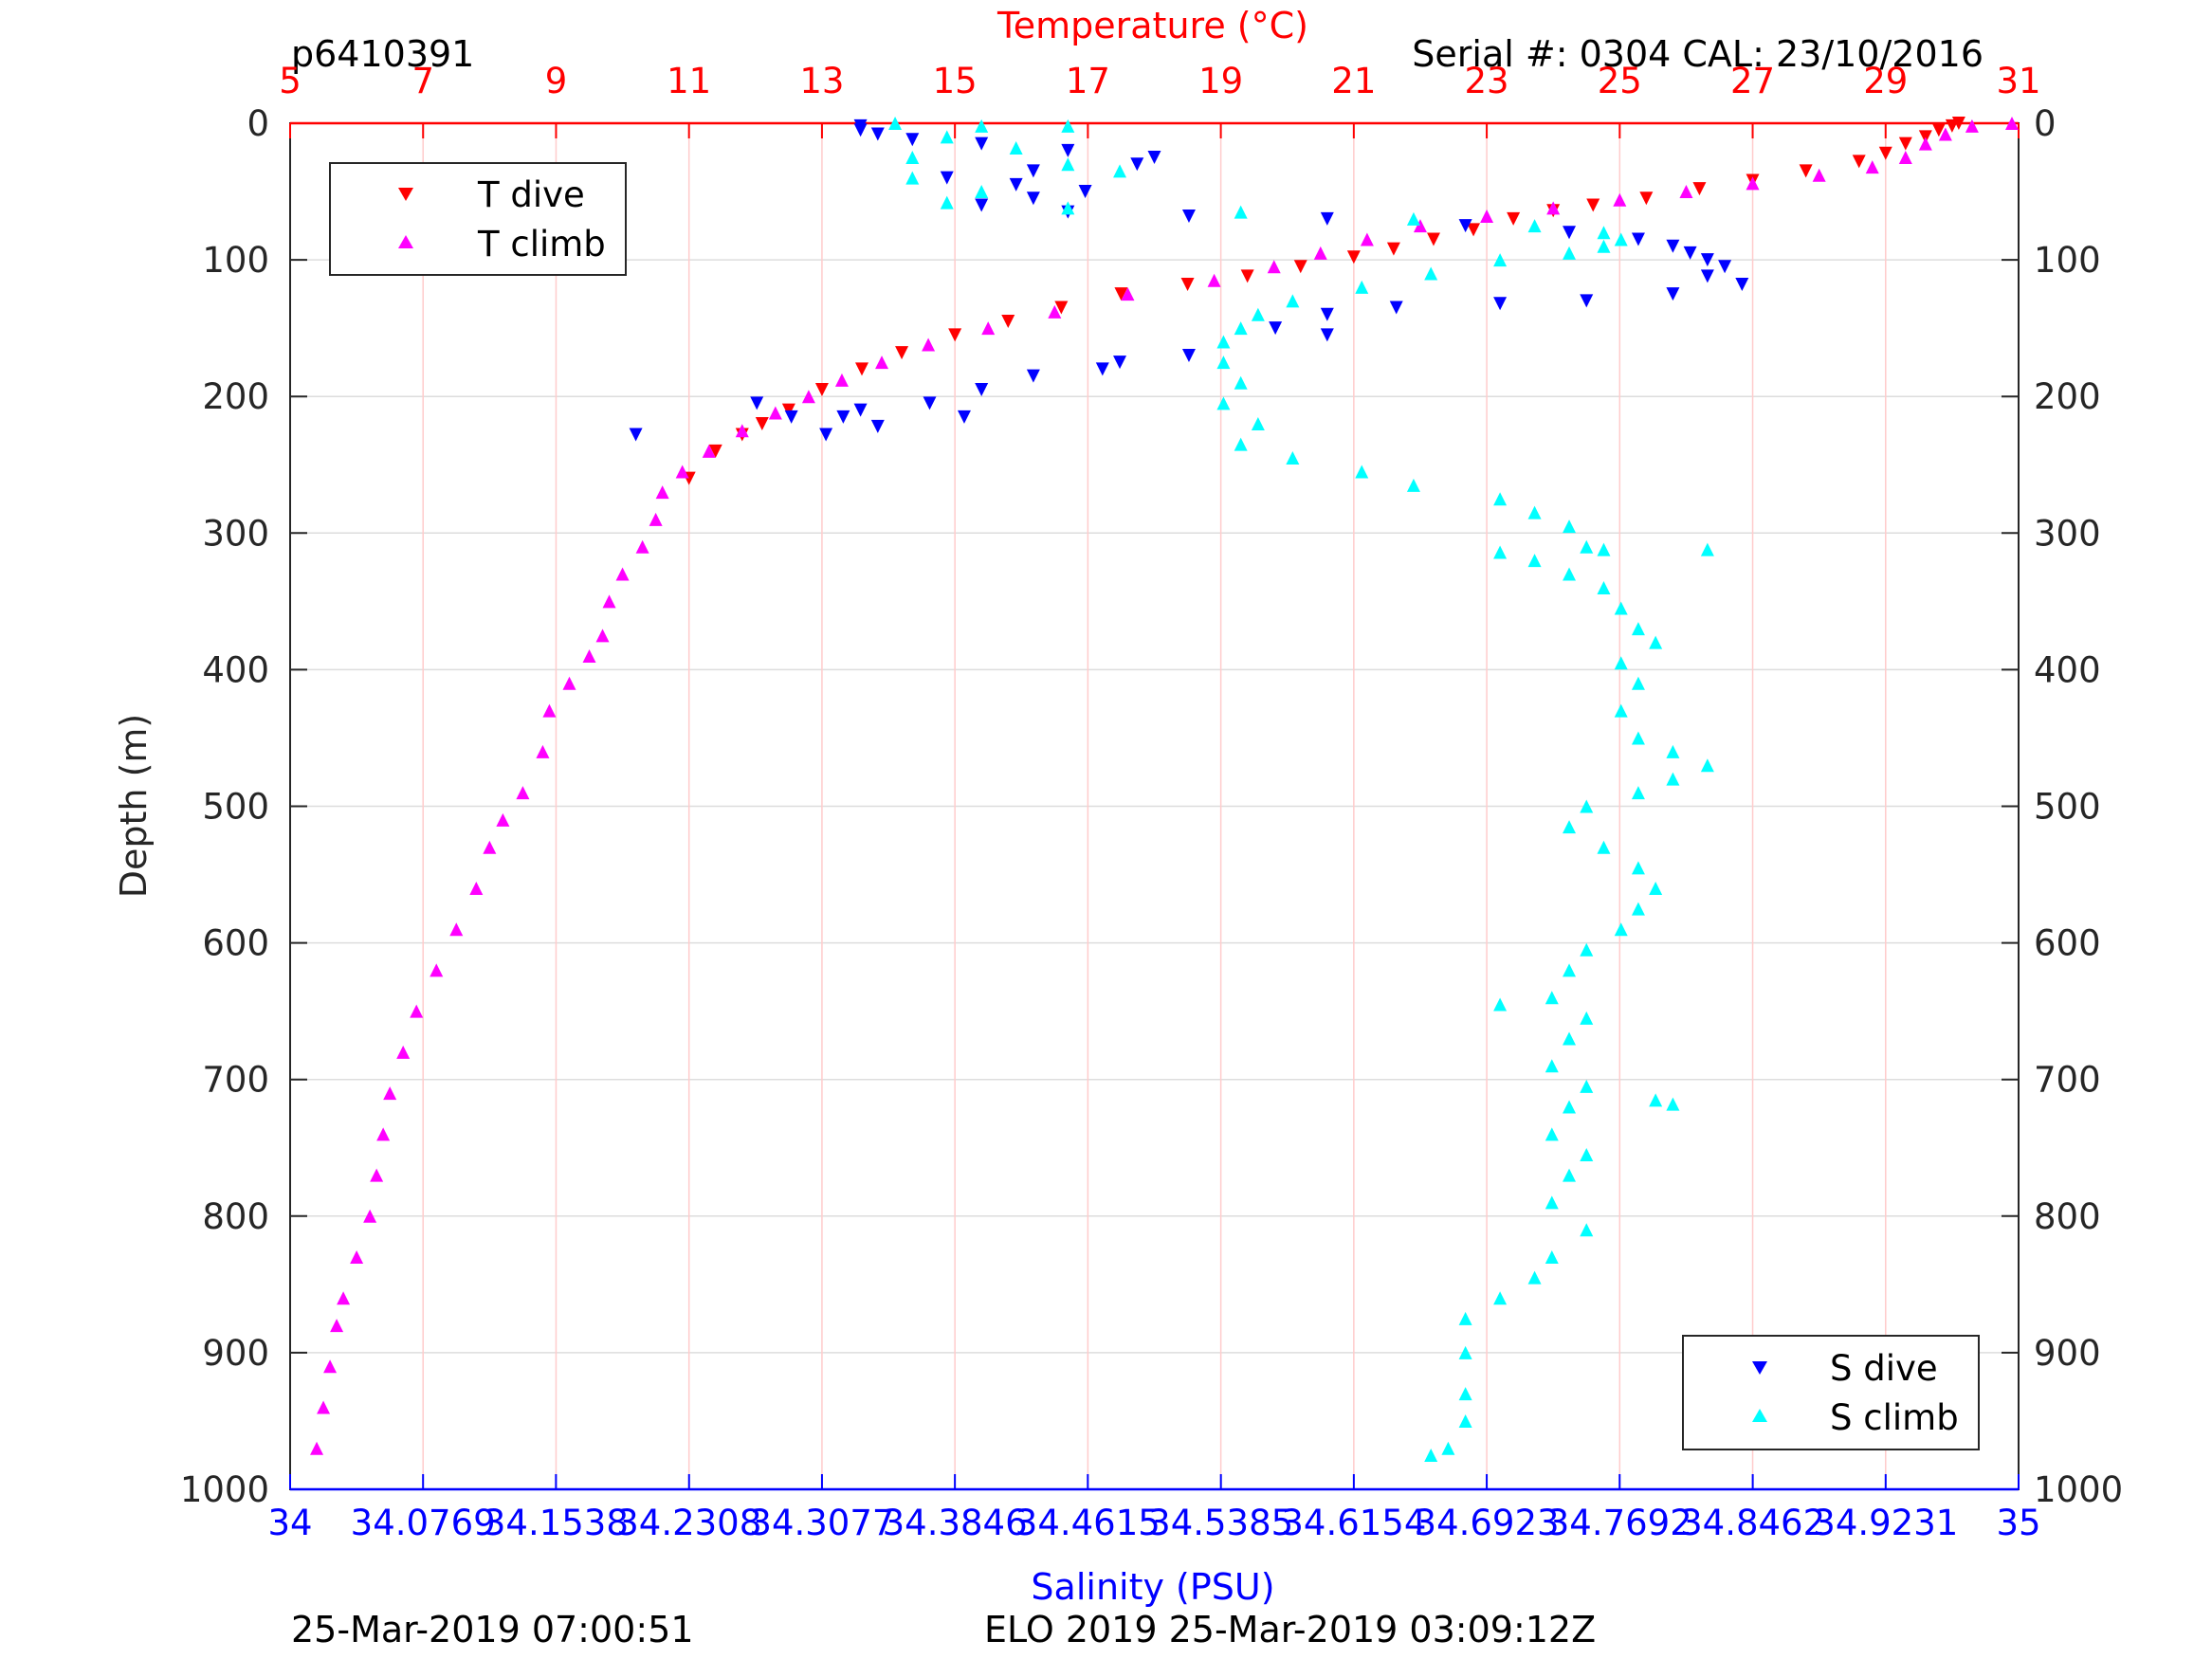 Image resolution: width=2212 pixels, height=1659 pixels. Describe the element at coordinates (1353, 81) in the screenshot. I see `temperature-tick-label: 21` at that location.